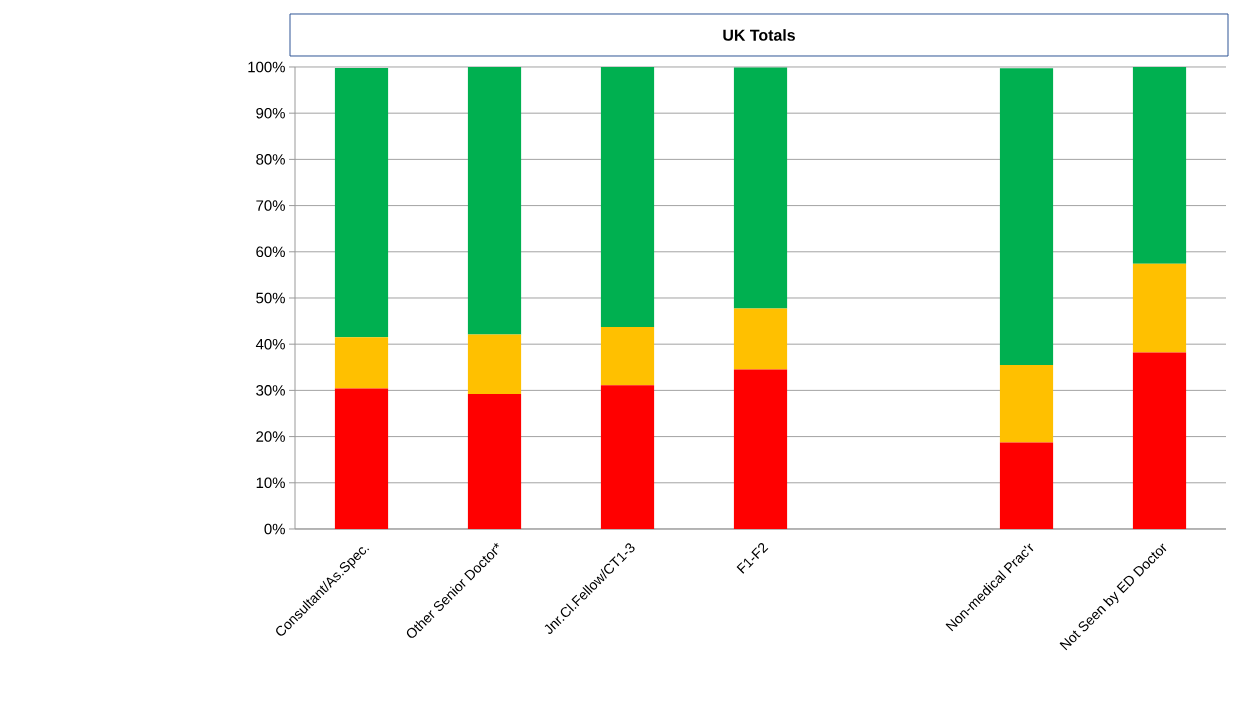 Image resolution: width=1245 pixels, height=725 pixels. I want to click on y-tick-label: 50%, so click(270, 298).